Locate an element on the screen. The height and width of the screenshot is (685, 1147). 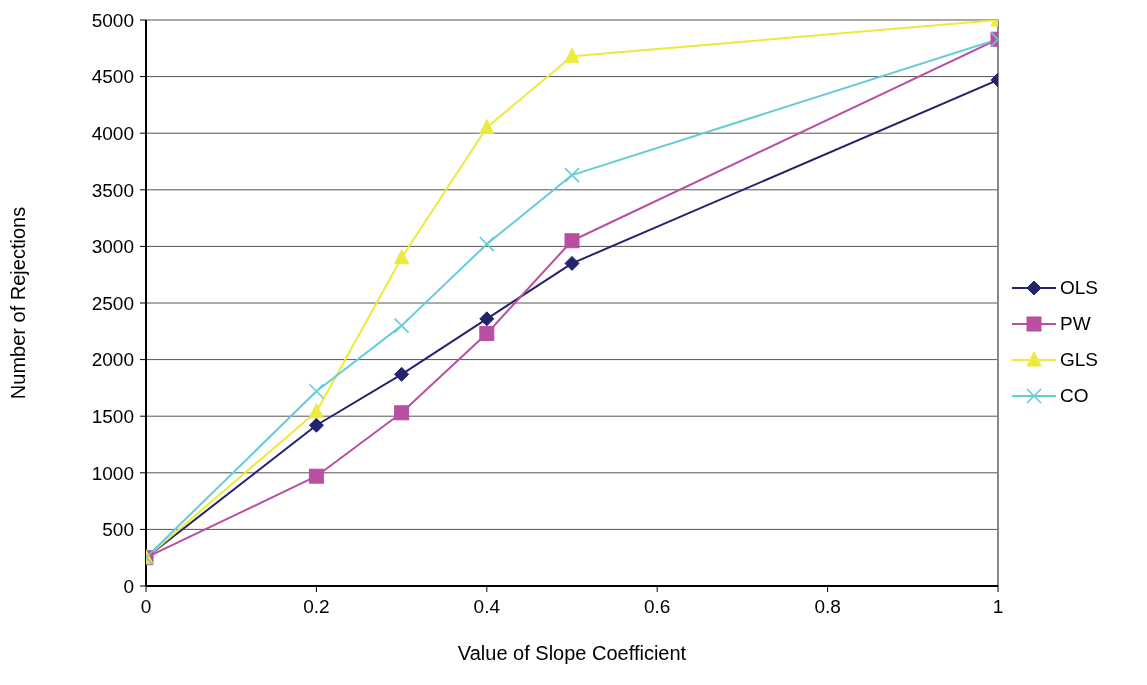
x-tick-label: 0.4 is located at coordinates (487, 607).